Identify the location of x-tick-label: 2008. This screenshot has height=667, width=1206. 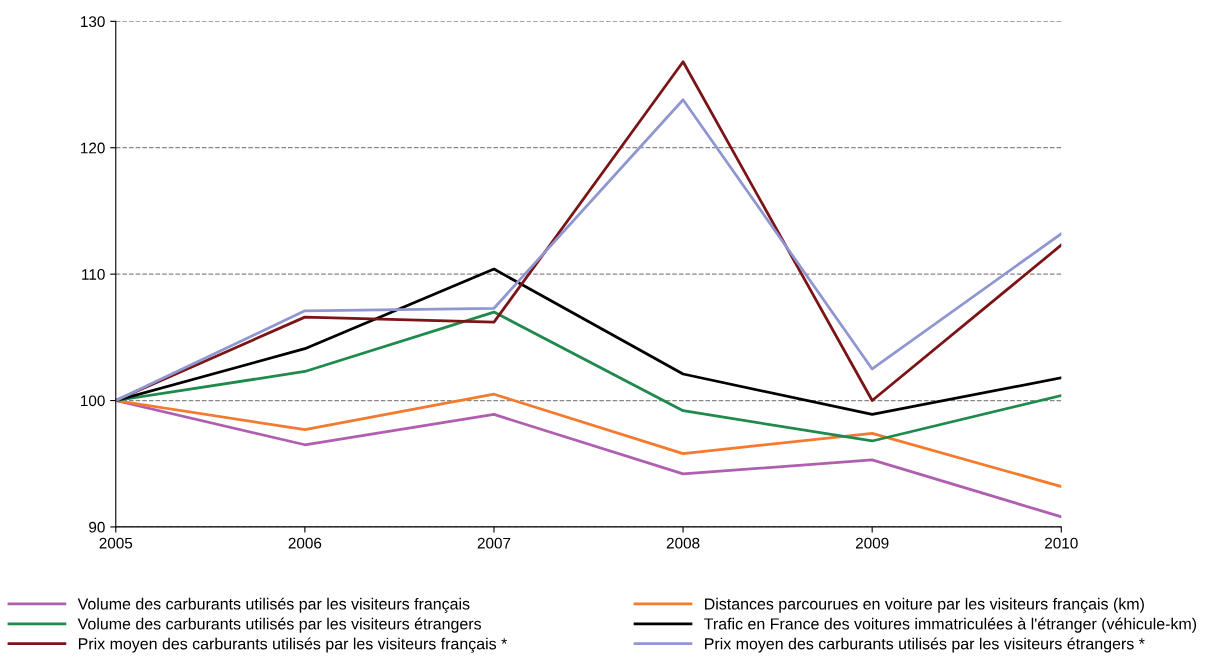
(683, 543).